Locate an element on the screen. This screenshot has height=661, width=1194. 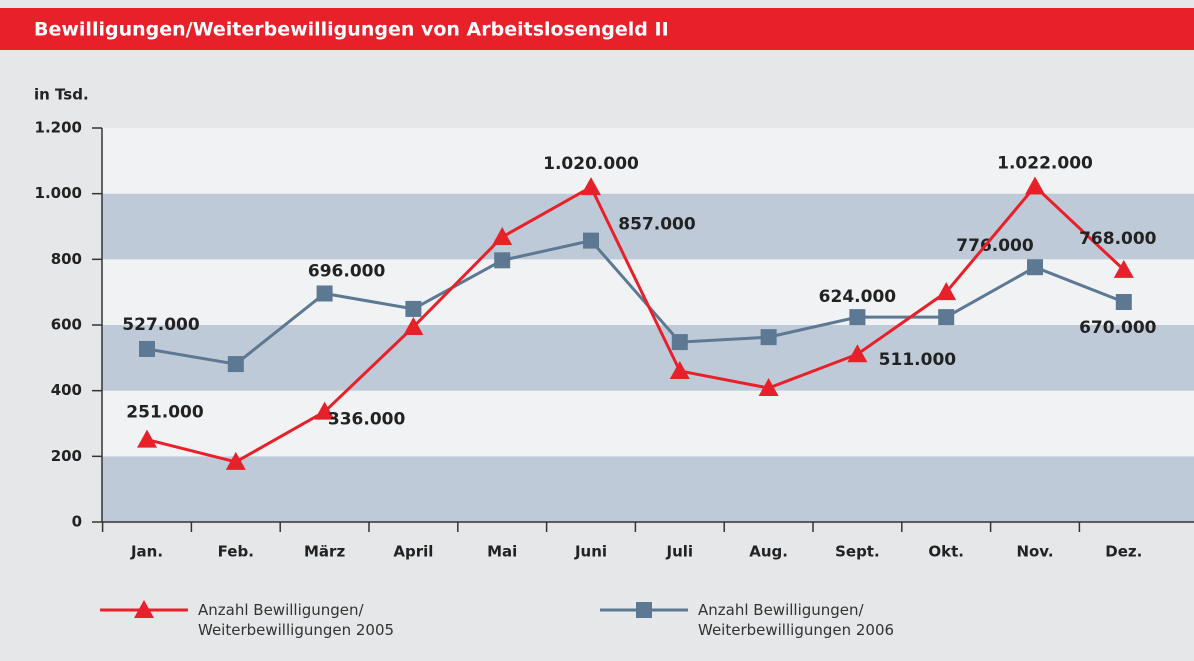
x-tick-label: Okt. is located at coordinates (946, 552).